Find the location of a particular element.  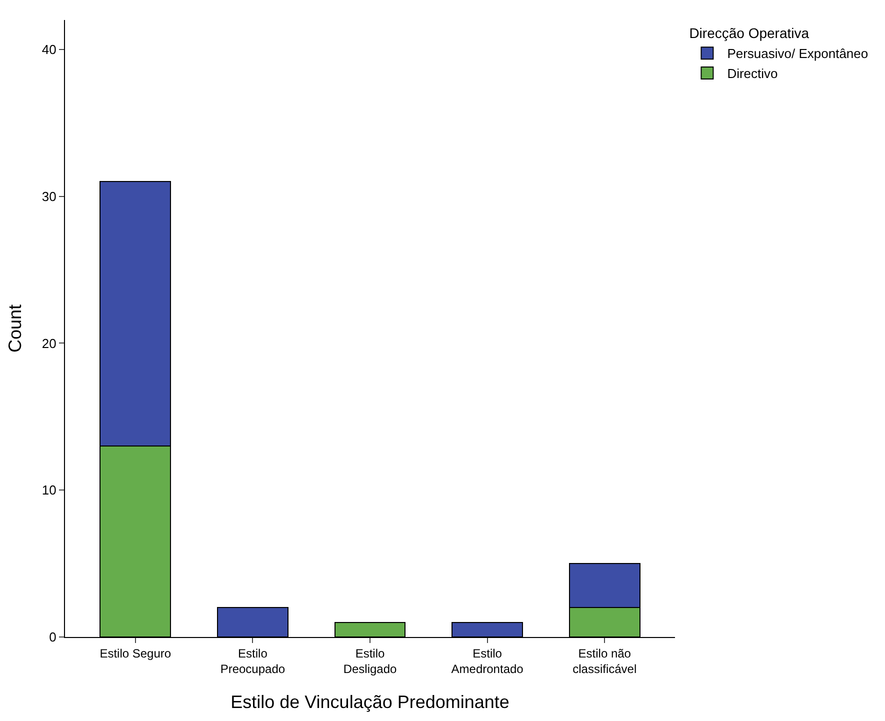

x-axis-title: Estilo de Vinculação Predominante is located at coordinates (370, 702).